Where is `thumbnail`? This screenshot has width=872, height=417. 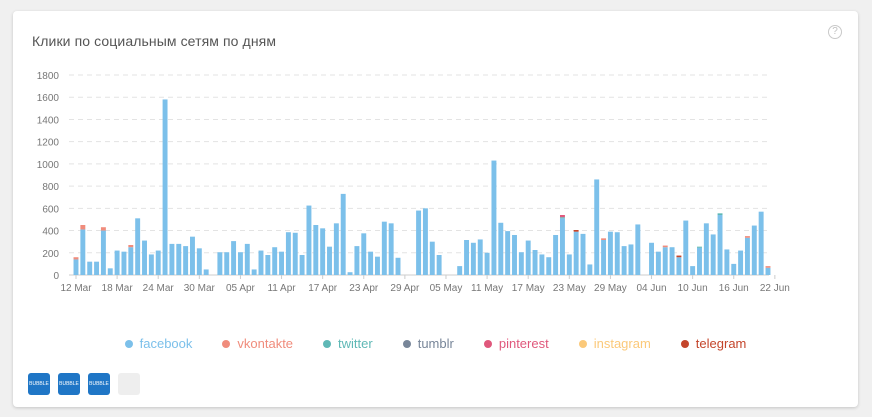
thumbnail is located at coordinates (129, 384).